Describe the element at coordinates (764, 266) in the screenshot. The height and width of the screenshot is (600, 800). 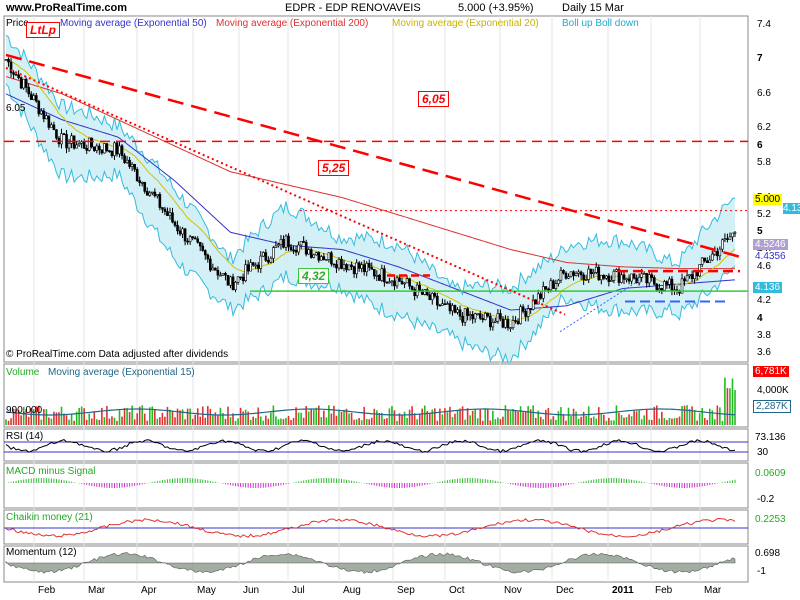
I see `price-axis-tick: 4.6` at that location.